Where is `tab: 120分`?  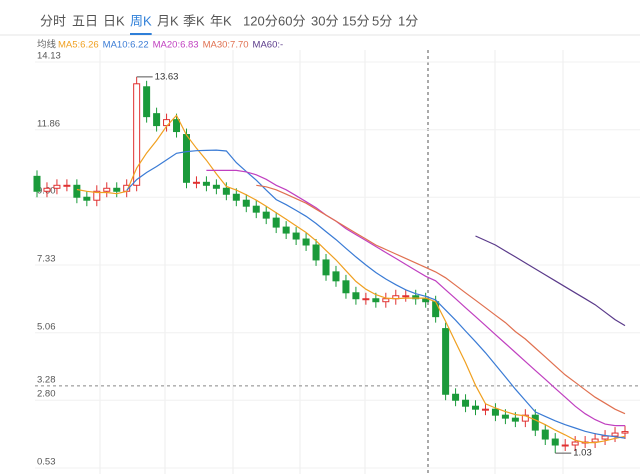 tab: 120分 is located at coordinates (260, 20).